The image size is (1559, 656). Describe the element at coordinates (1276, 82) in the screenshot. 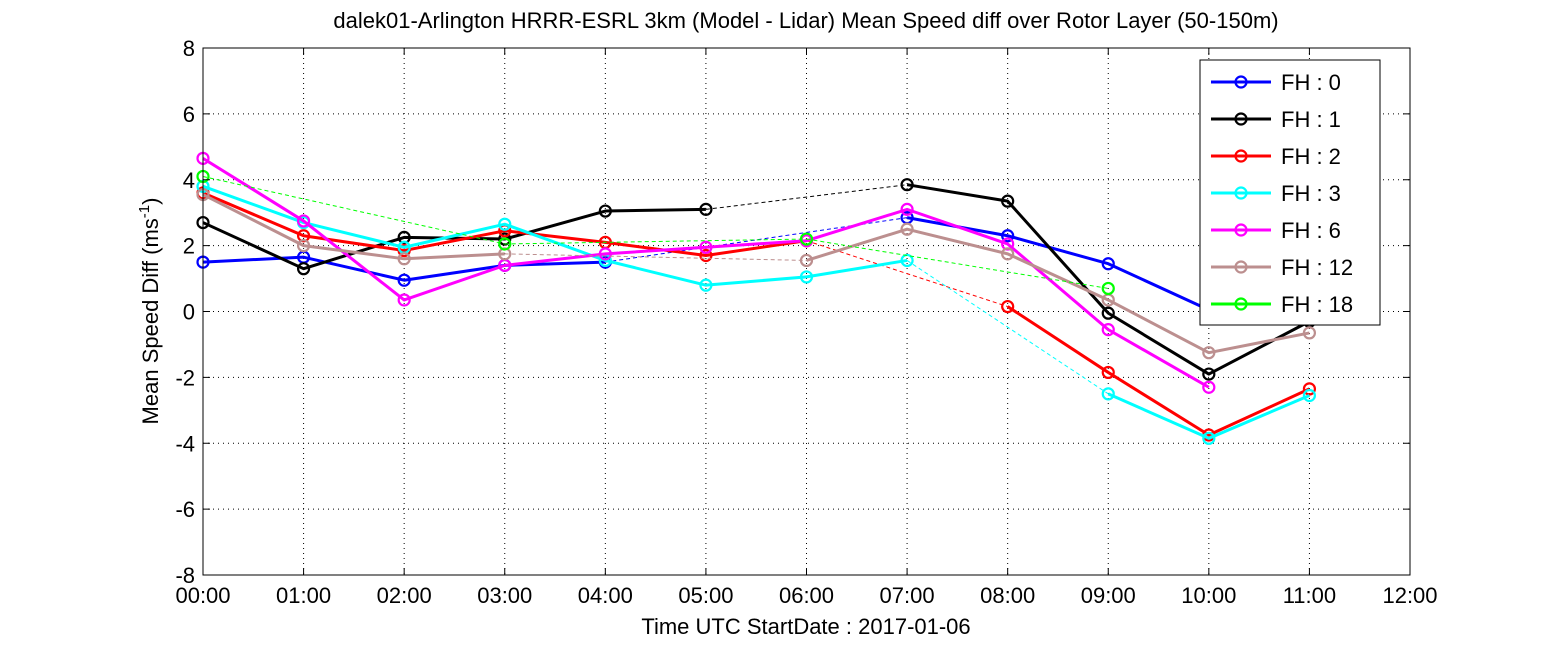

I see `legend-item: FH : 0` at that location.